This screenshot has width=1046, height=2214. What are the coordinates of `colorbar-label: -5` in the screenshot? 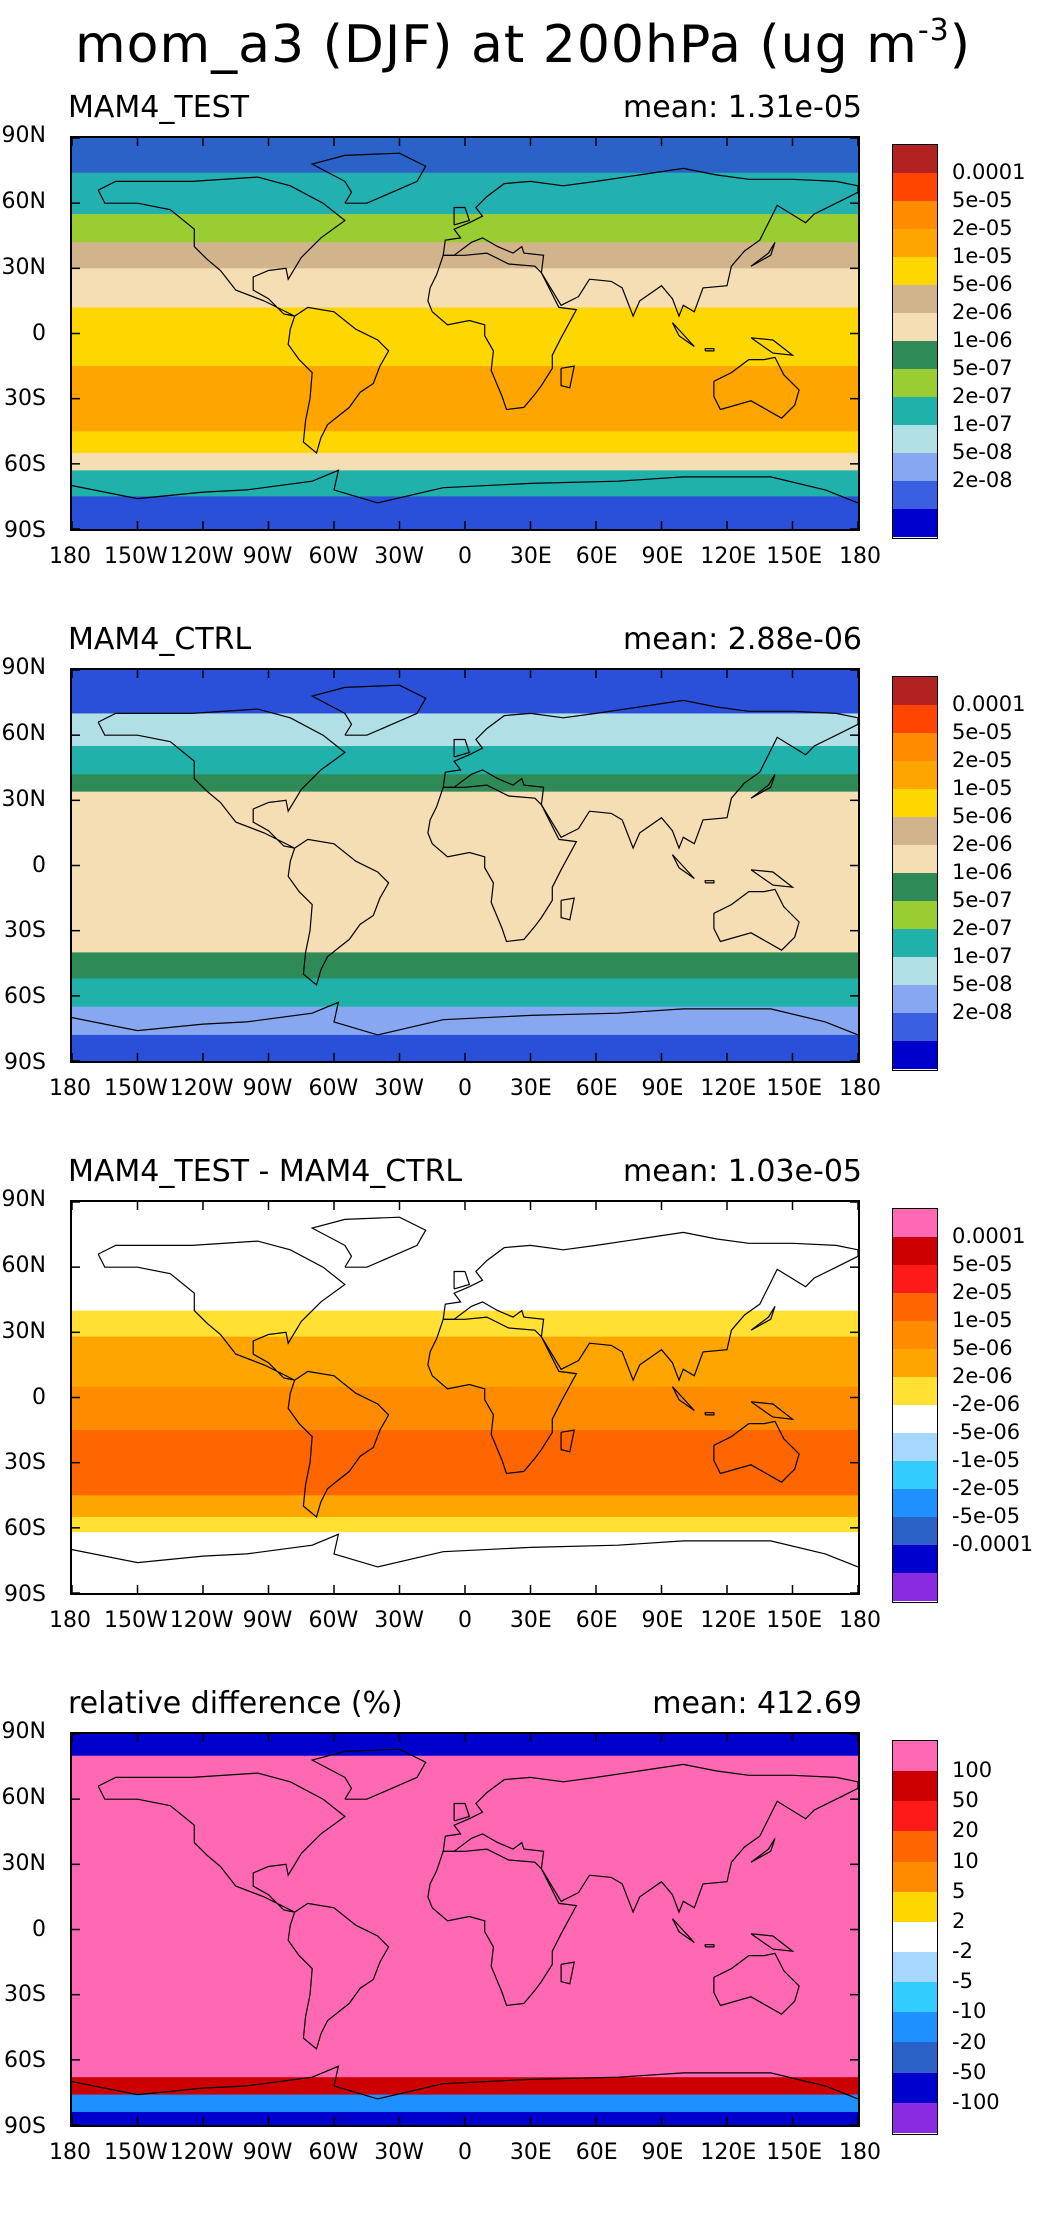 It's located at (962, 1981).